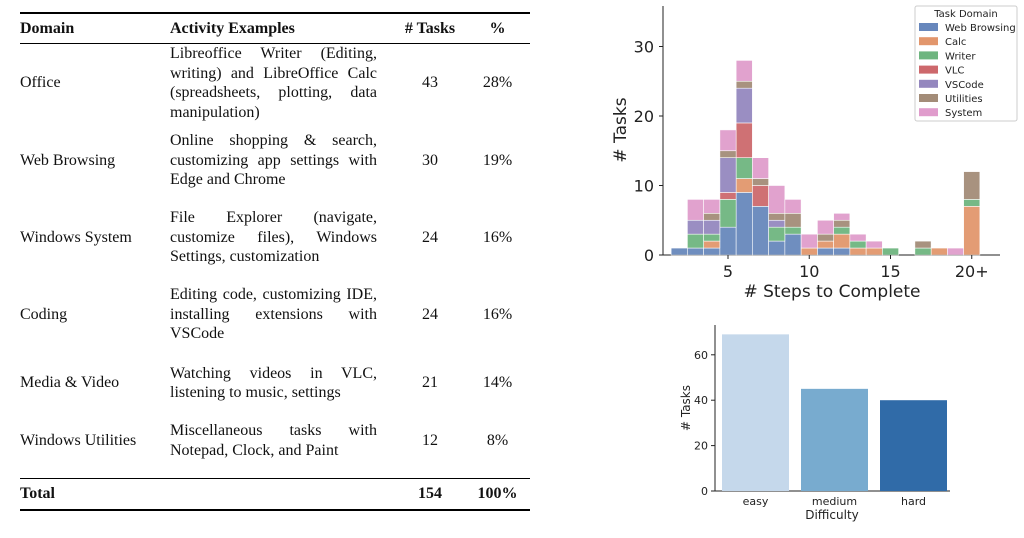  What do you see at coordinates (430, 382) in the screenshot?
I see `row-tasks: 21` at bounding box center [430, 382].